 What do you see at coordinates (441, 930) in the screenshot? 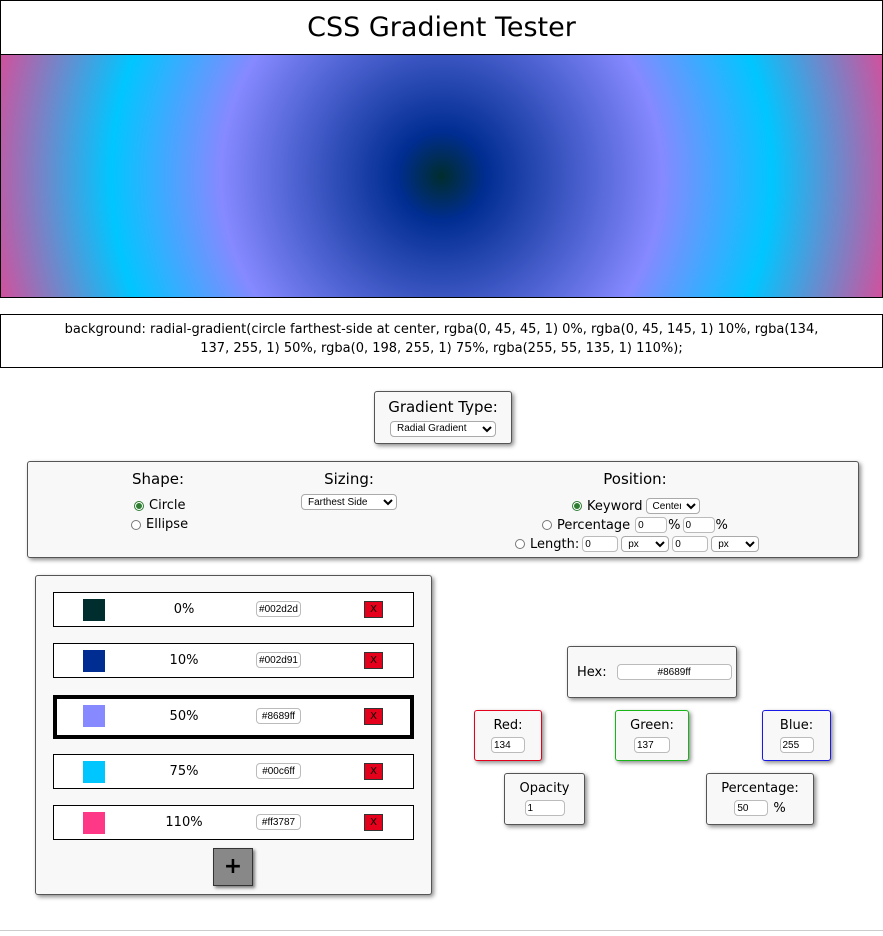
I see `footer-divider` at bounding box center [441, 930].